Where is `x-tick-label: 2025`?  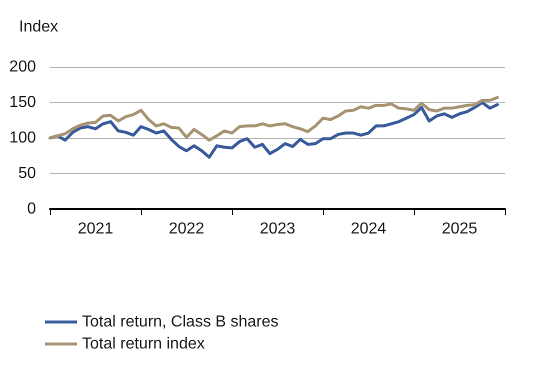 x-tick-label: 2025 is located at coordinates (460, 229).